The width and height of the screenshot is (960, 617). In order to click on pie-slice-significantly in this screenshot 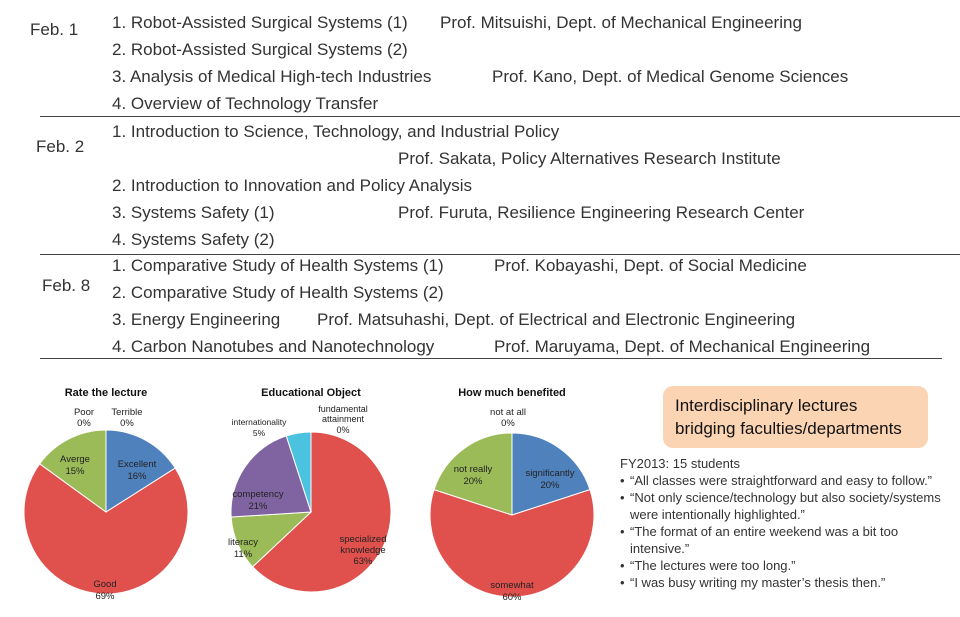, I will do `click(551, 474)`.